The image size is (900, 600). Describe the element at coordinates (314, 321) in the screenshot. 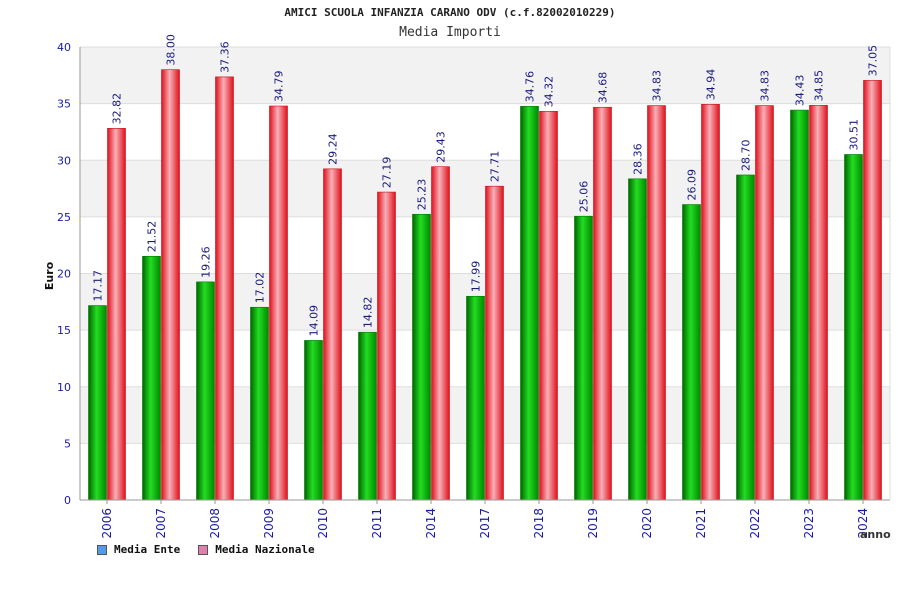

I see `data-label: 14.09` at that location.